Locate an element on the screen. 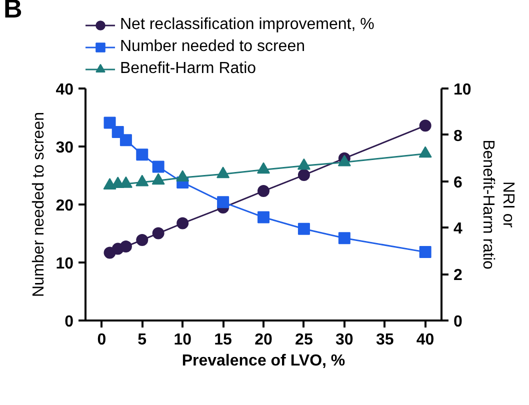  y-tick-label: 0 is located at coordinates (69, 322).